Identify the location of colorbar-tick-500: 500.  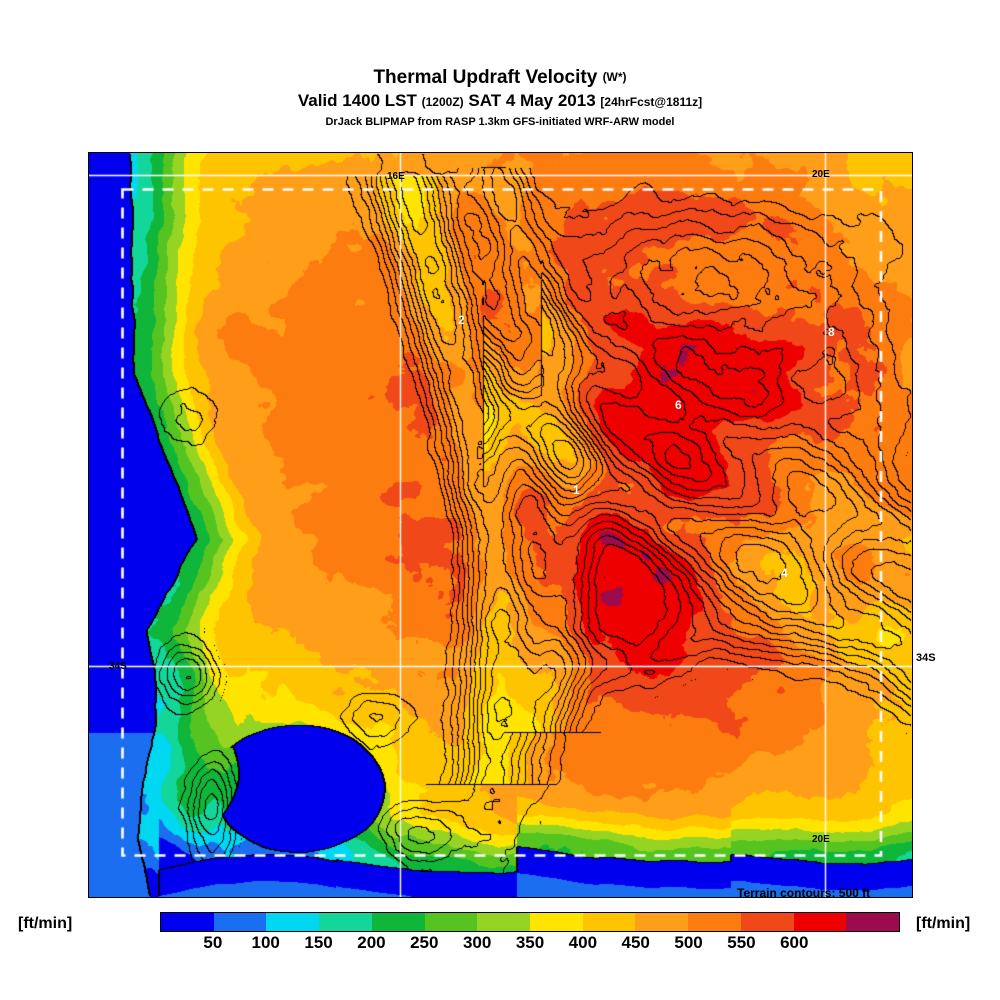
(688, 942).